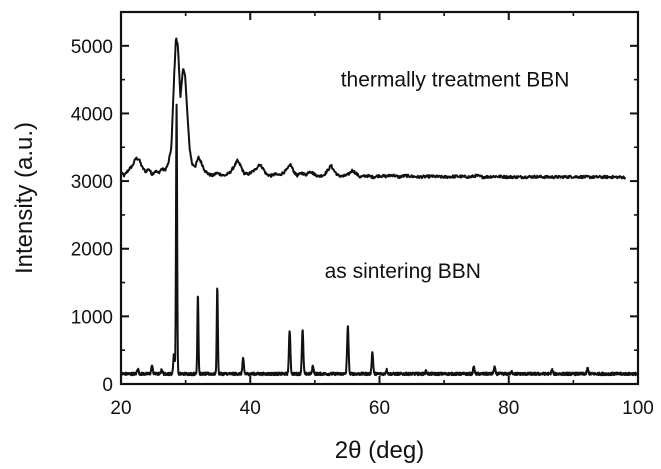  Describe the element at coordinates (24, 198) in the screenshot. I see `y-axis-title: Intensity (a.u.)` at that location.